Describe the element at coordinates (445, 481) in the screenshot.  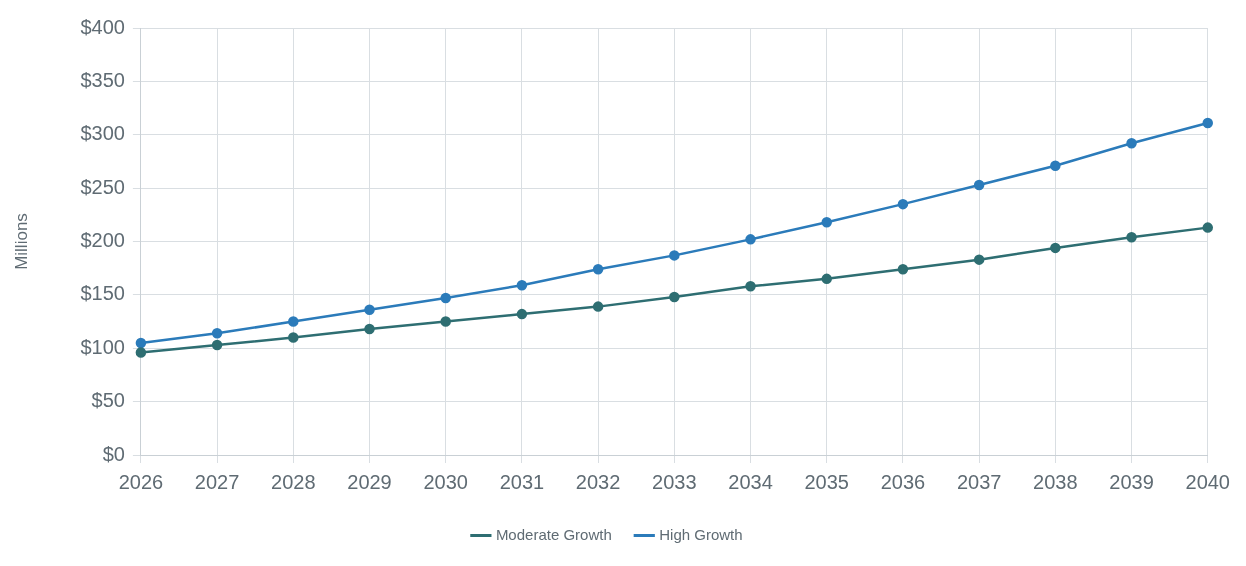
I see `x-tick-label: 2030` at that location.